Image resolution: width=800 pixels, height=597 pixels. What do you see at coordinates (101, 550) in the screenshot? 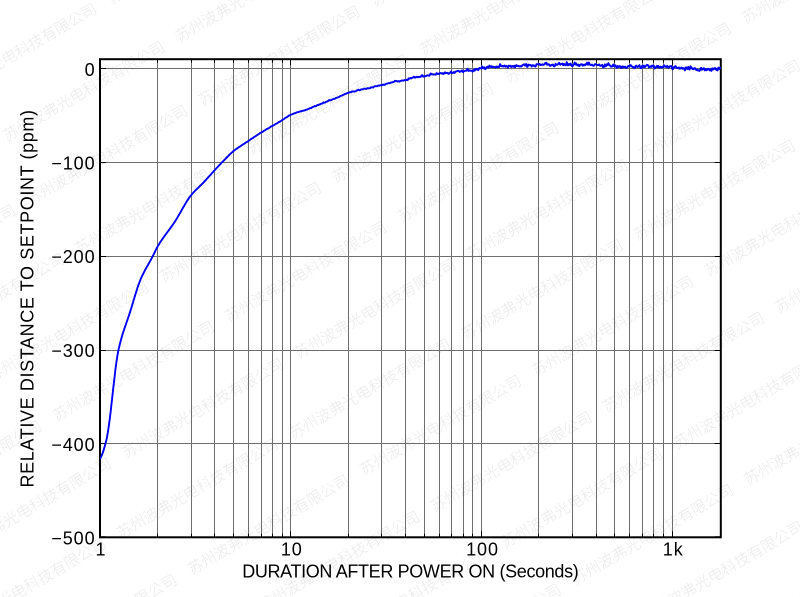
I see `svg-text: 1` at bounding box center [101, 550].